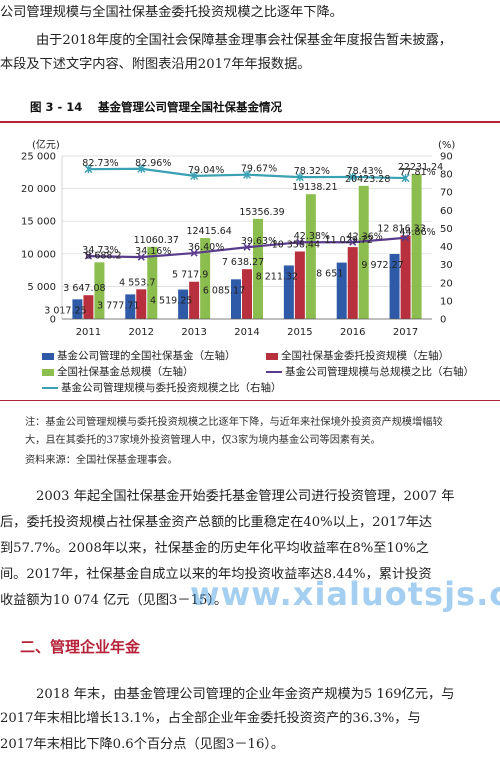  Describe the element at coordinates (259, 169) in the screenshot. I see `line-value-label: 79.67%` at that location.